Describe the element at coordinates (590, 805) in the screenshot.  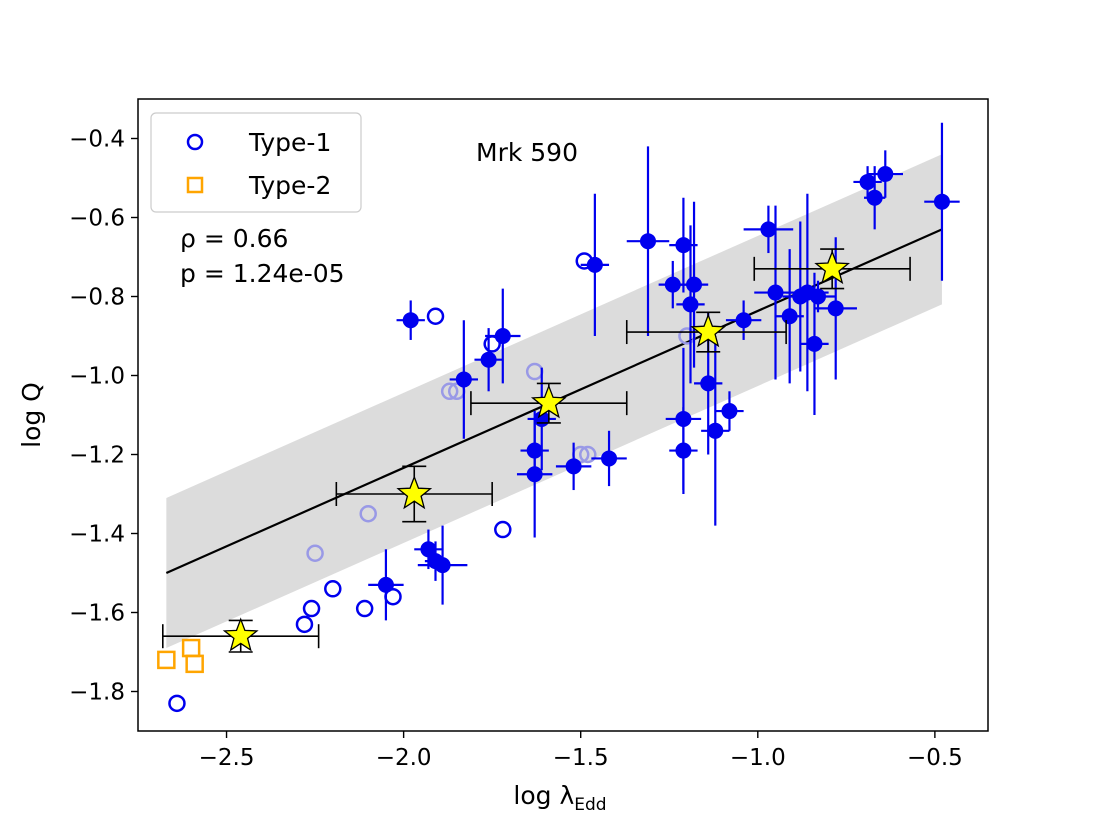
I see `x-axis-label-subscript: Edd` at that location.